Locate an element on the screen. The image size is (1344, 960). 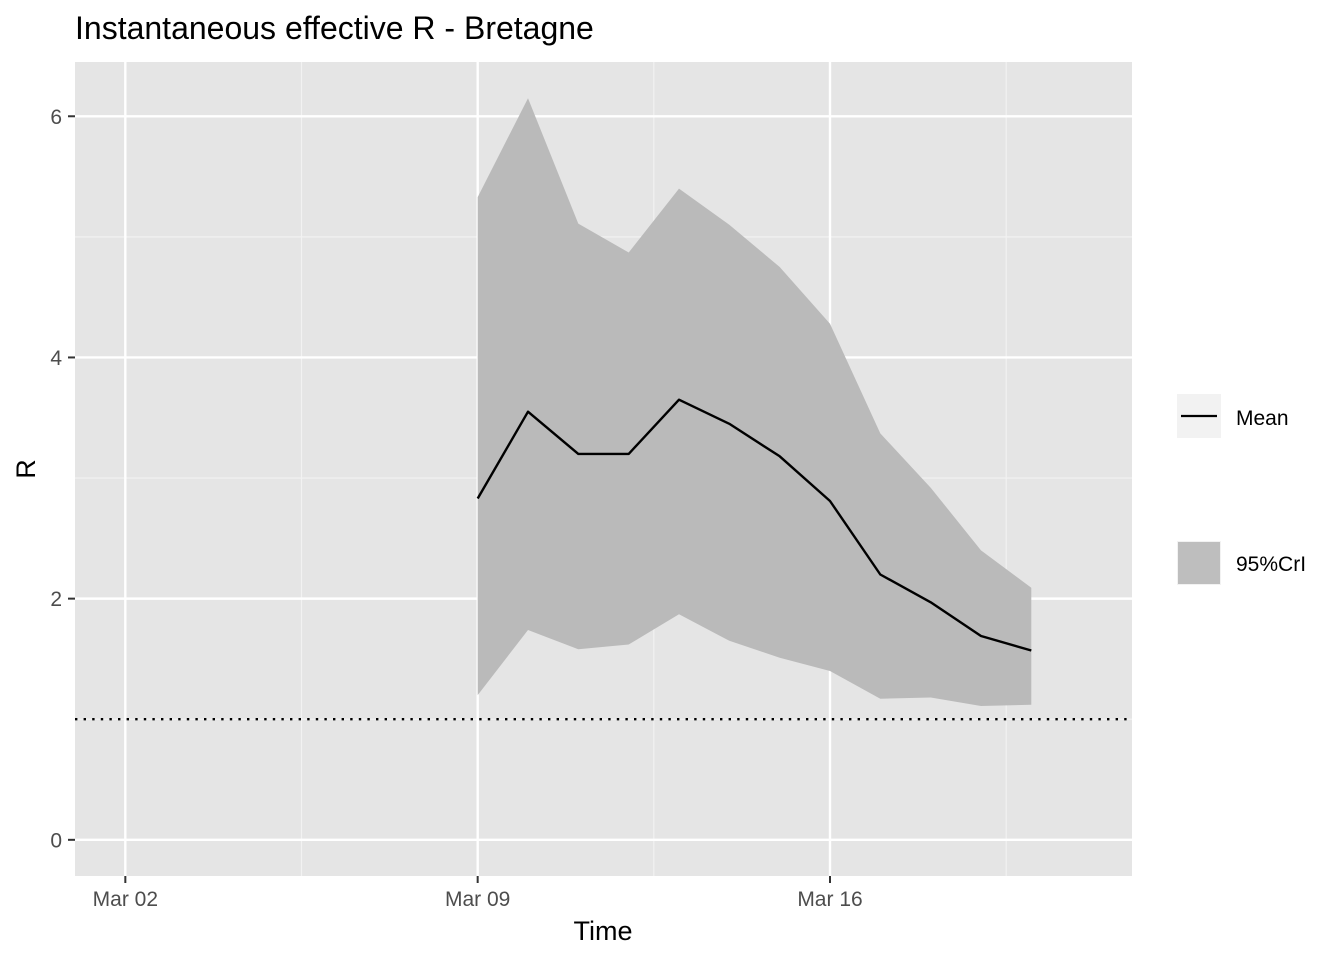
mean-line is located at coordinates (754, 525).